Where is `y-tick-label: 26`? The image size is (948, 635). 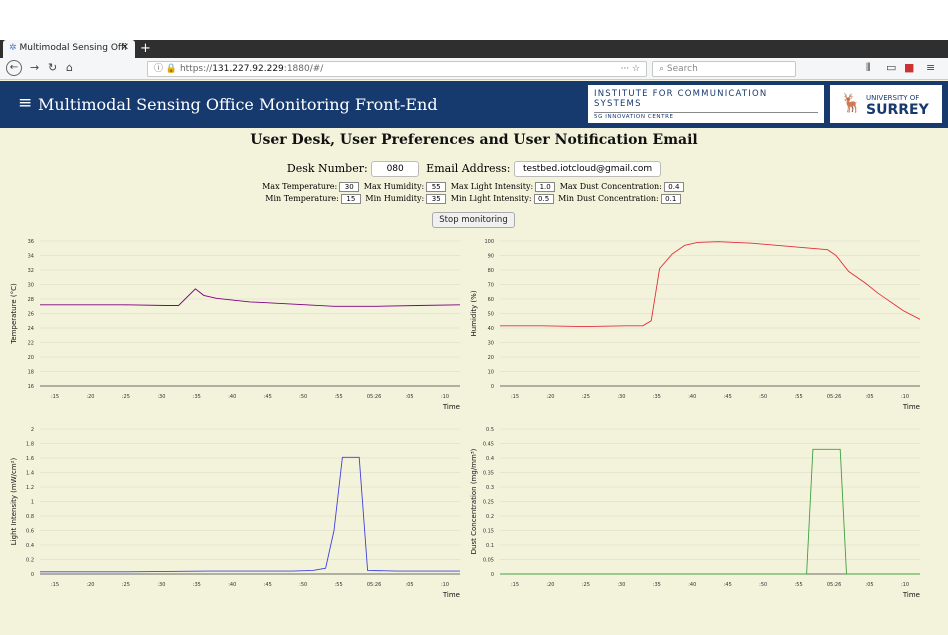 y-tick-label: 26 is located at coordinates (31, 315).